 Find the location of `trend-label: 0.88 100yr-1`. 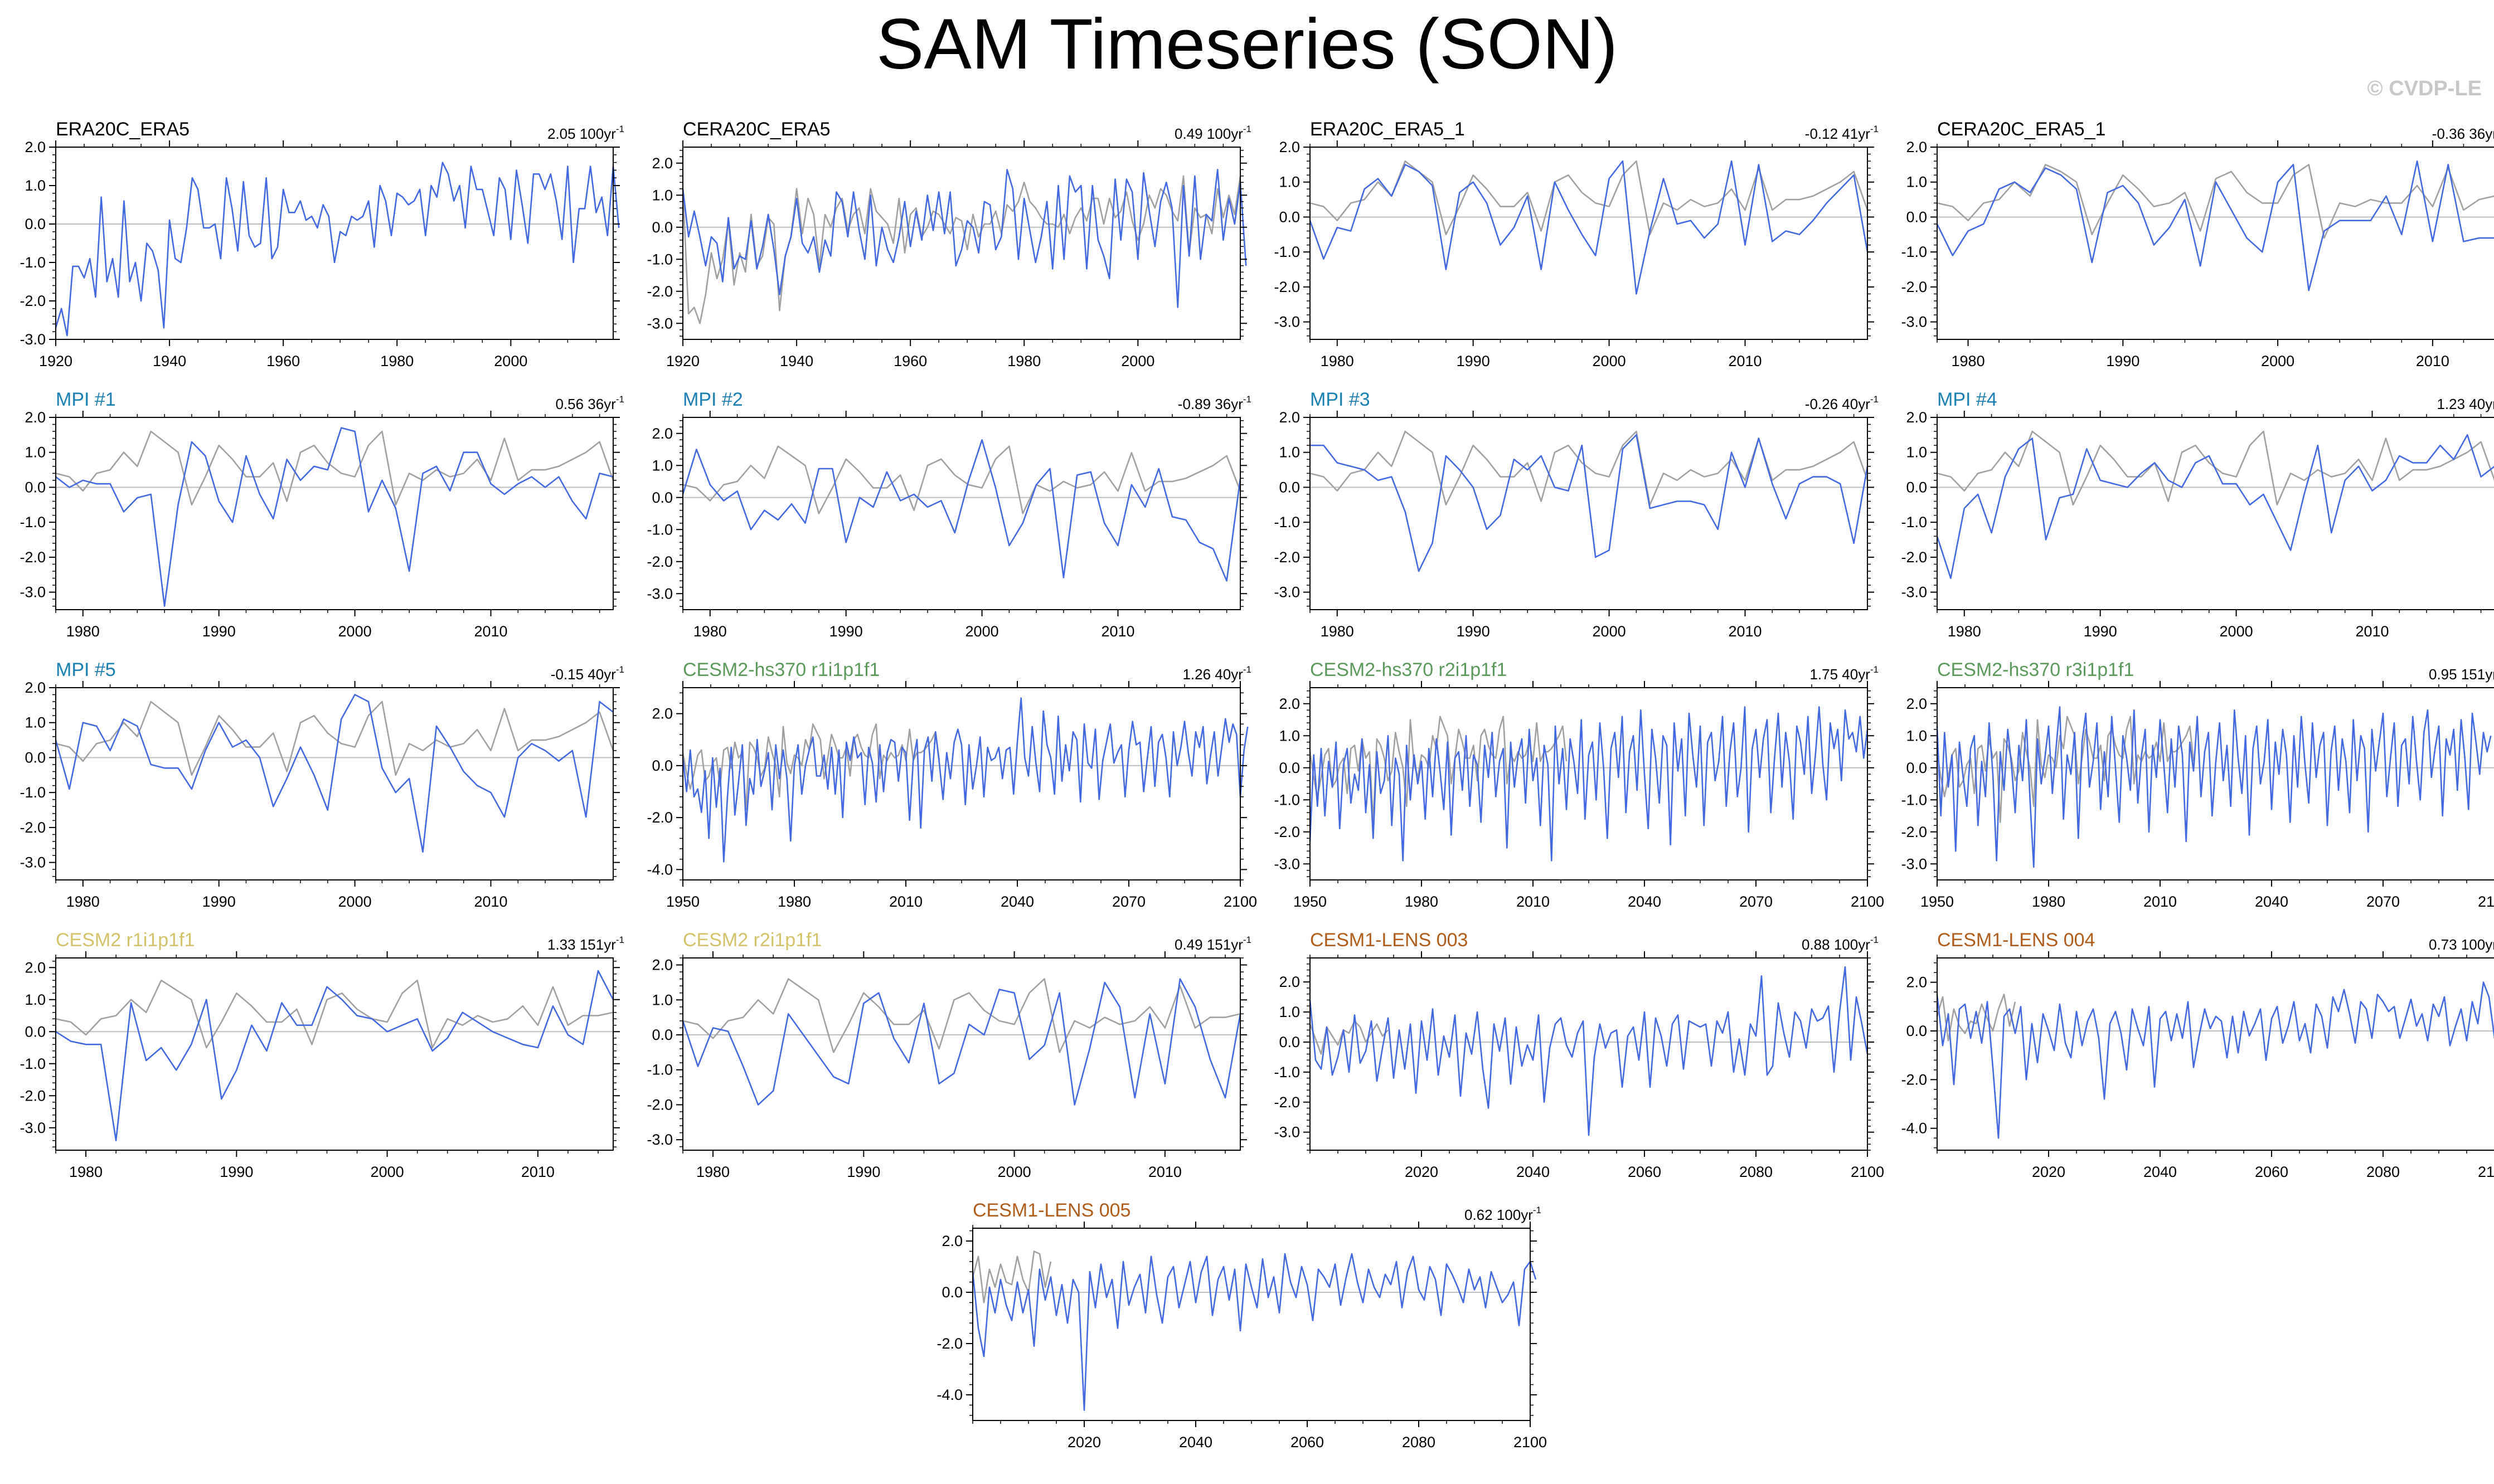

trend-label: 0.88 100yr-1 is located at coordinates (1840, 942).